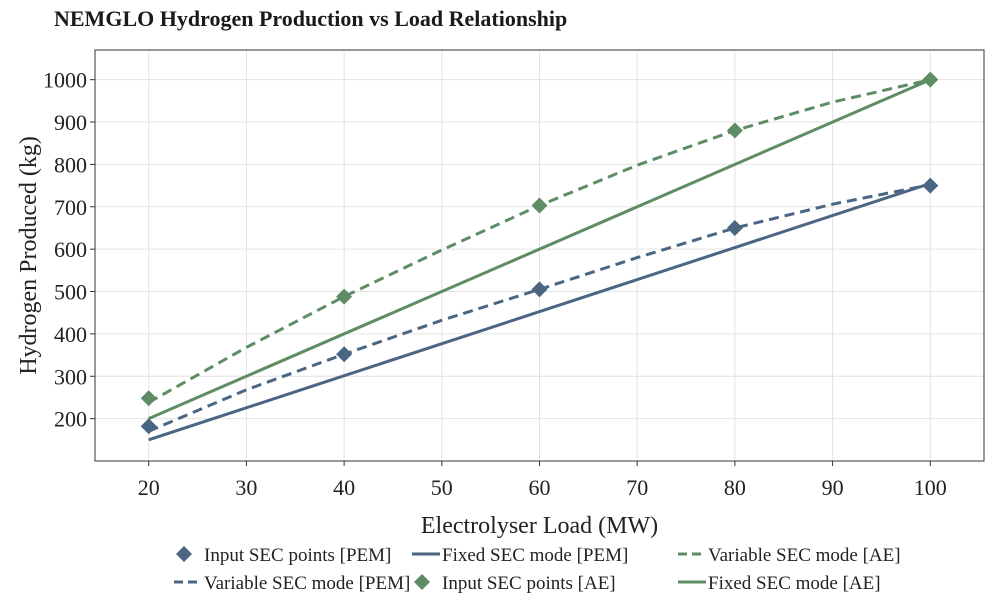 This screenshot has height=610, width=1006. Describe the element at coordinates (529, 583) in the screenshot. I see `legend-label: Input SEC points [AE]` at that location.